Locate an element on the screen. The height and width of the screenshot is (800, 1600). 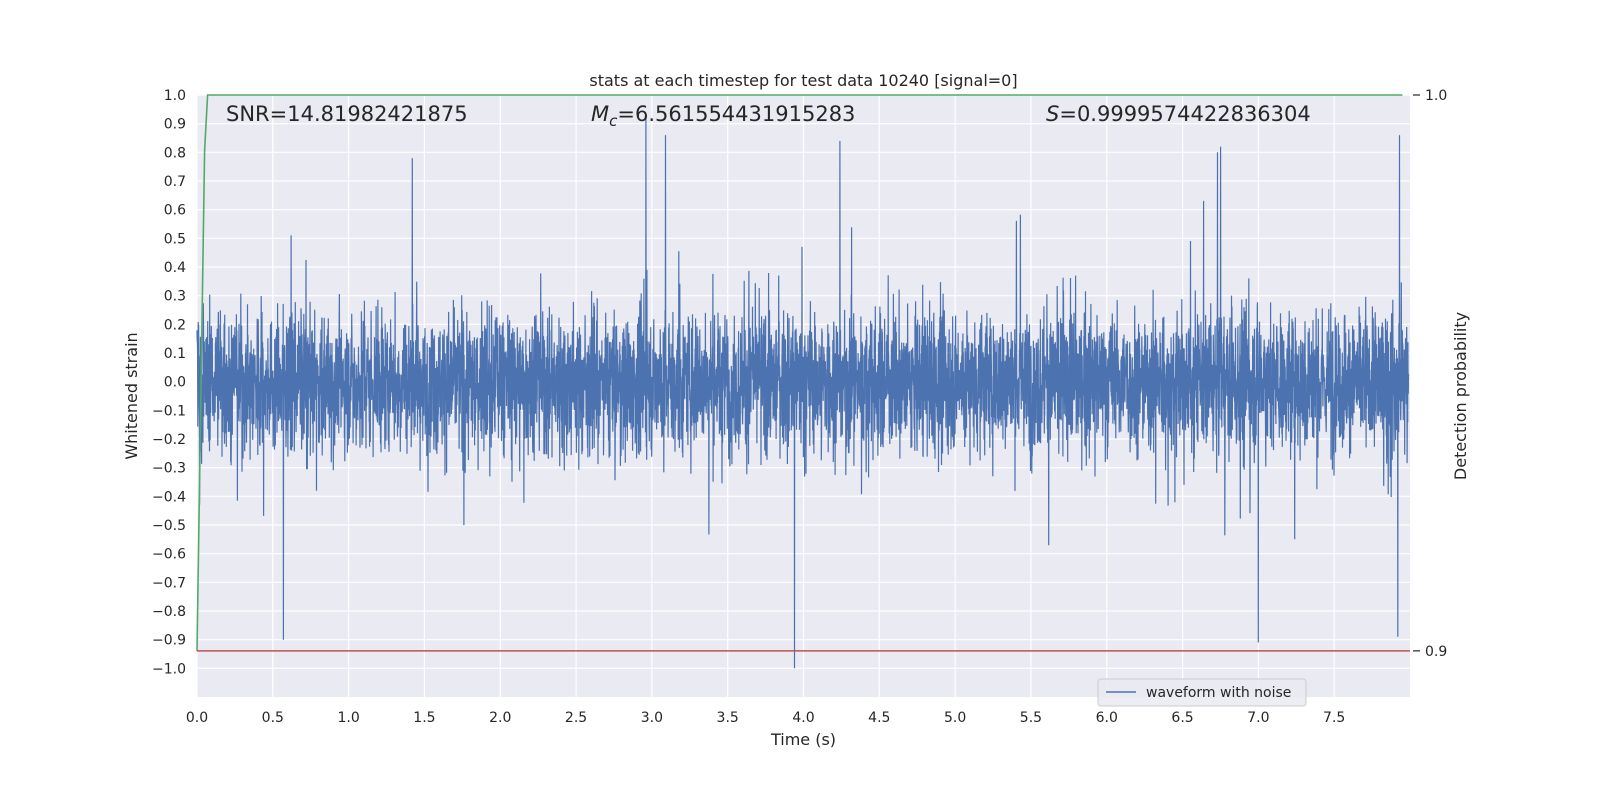
y2-axis-ticks: 1.0 0.9 is located at coordinates (1430, 374).